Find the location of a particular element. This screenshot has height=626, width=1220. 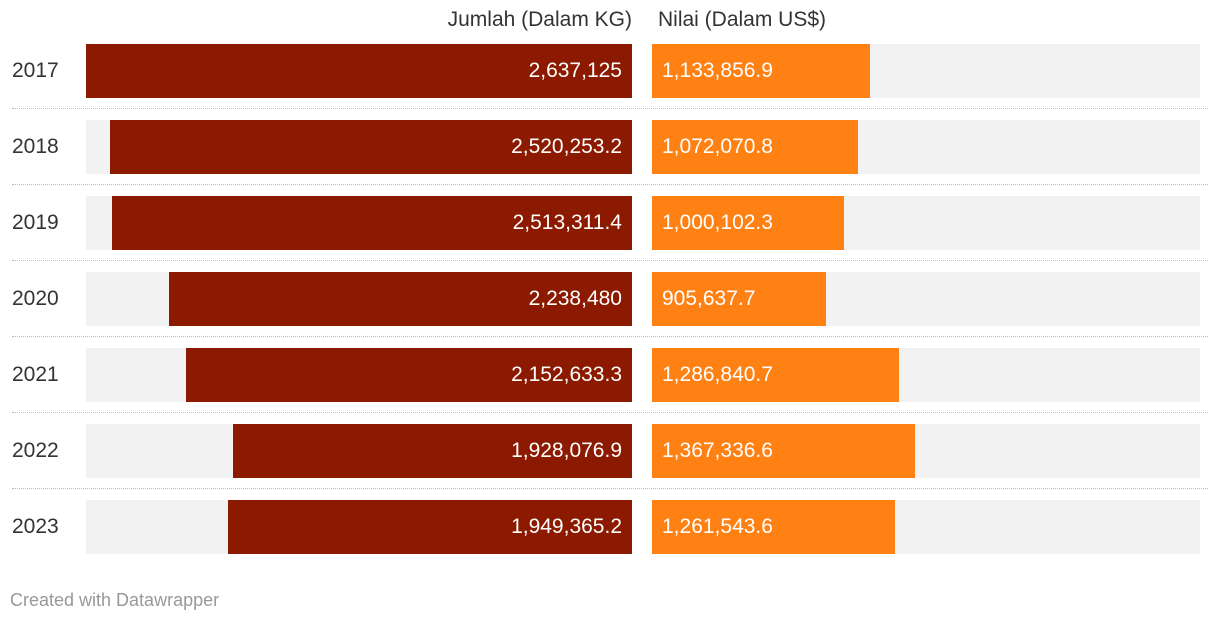

bar-track-value: 905,637.7 is located at coordinates (926, 299).